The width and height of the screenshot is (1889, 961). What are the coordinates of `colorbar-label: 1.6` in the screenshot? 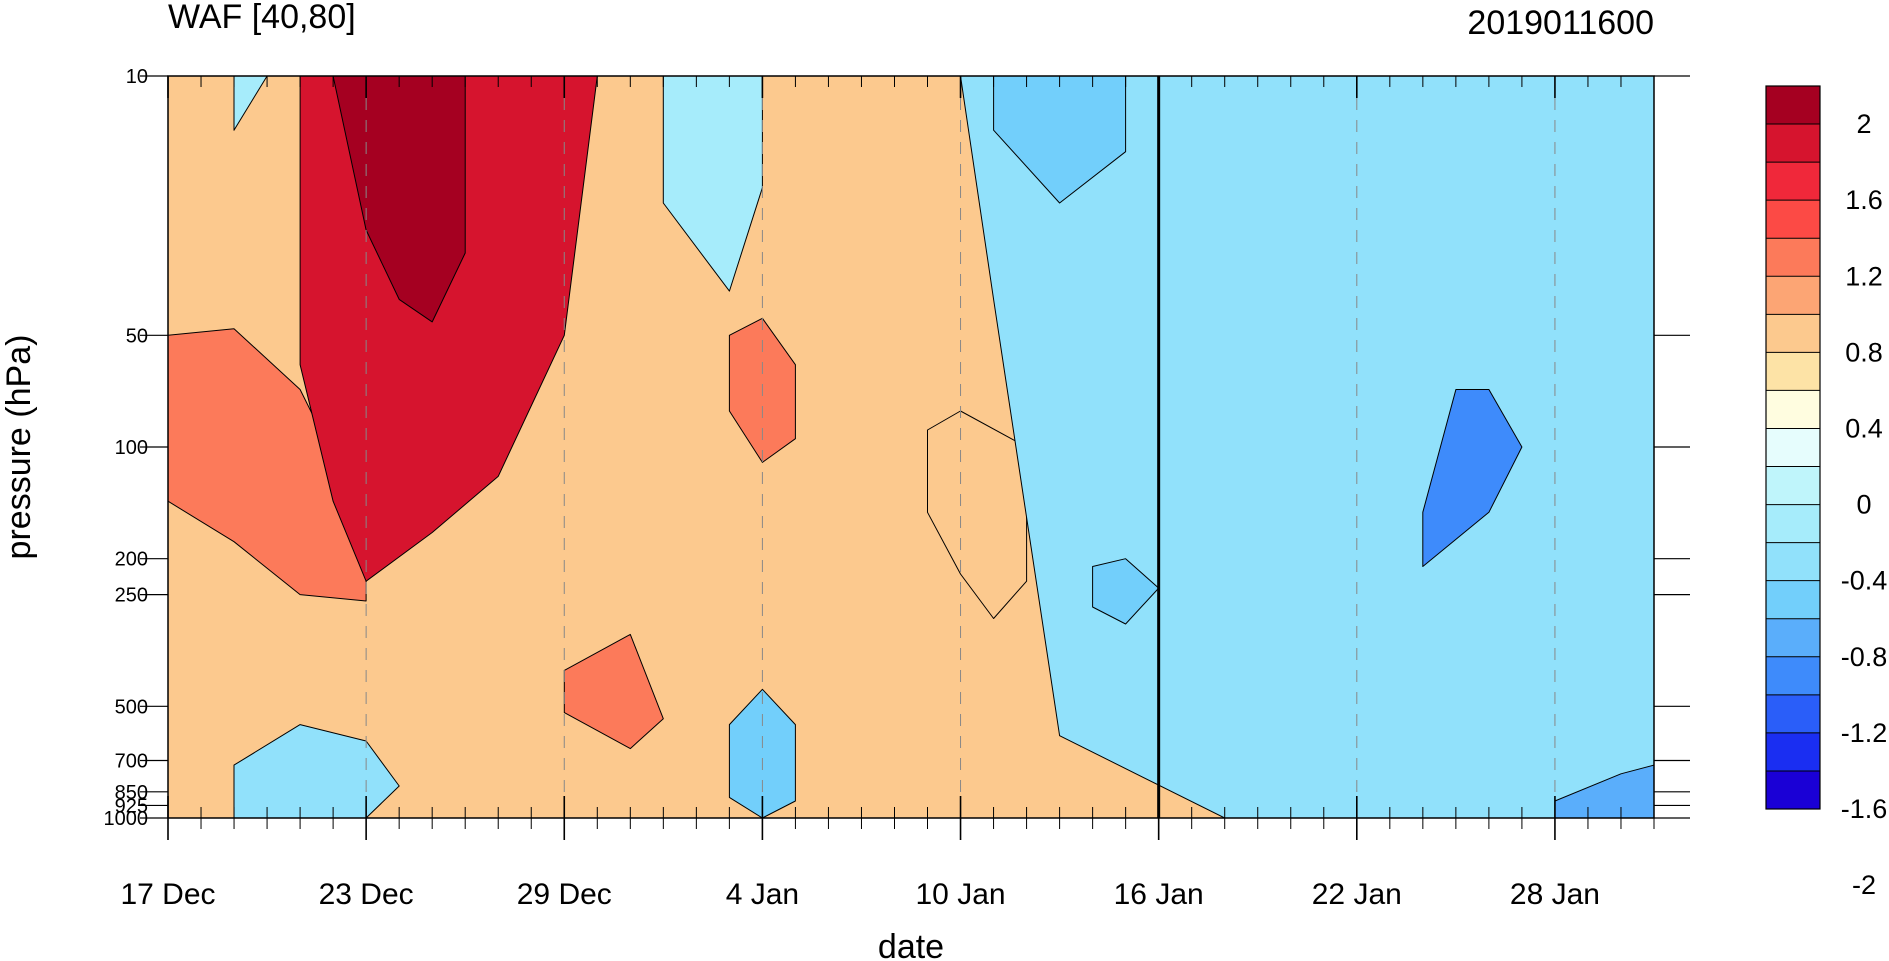 It's located at (1864, 200).